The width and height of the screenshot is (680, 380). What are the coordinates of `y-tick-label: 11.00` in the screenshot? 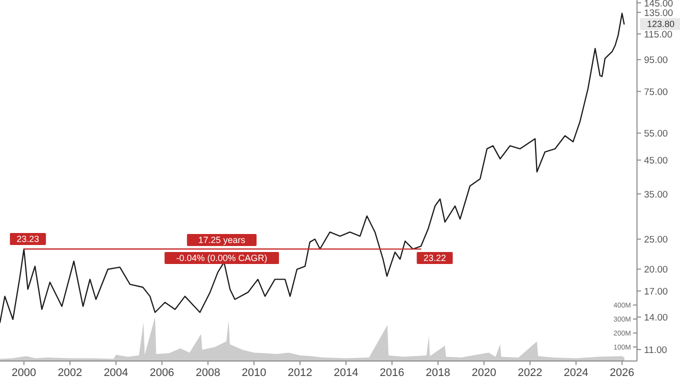 It's located at (656, 350).